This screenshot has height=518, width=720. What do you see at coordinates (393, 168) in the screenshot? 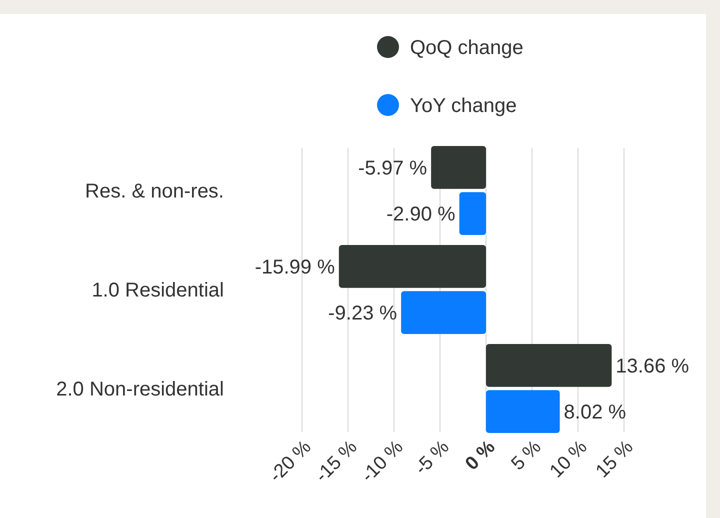
I see `data-label: -5.97 %` at bounding box center [393, 168].